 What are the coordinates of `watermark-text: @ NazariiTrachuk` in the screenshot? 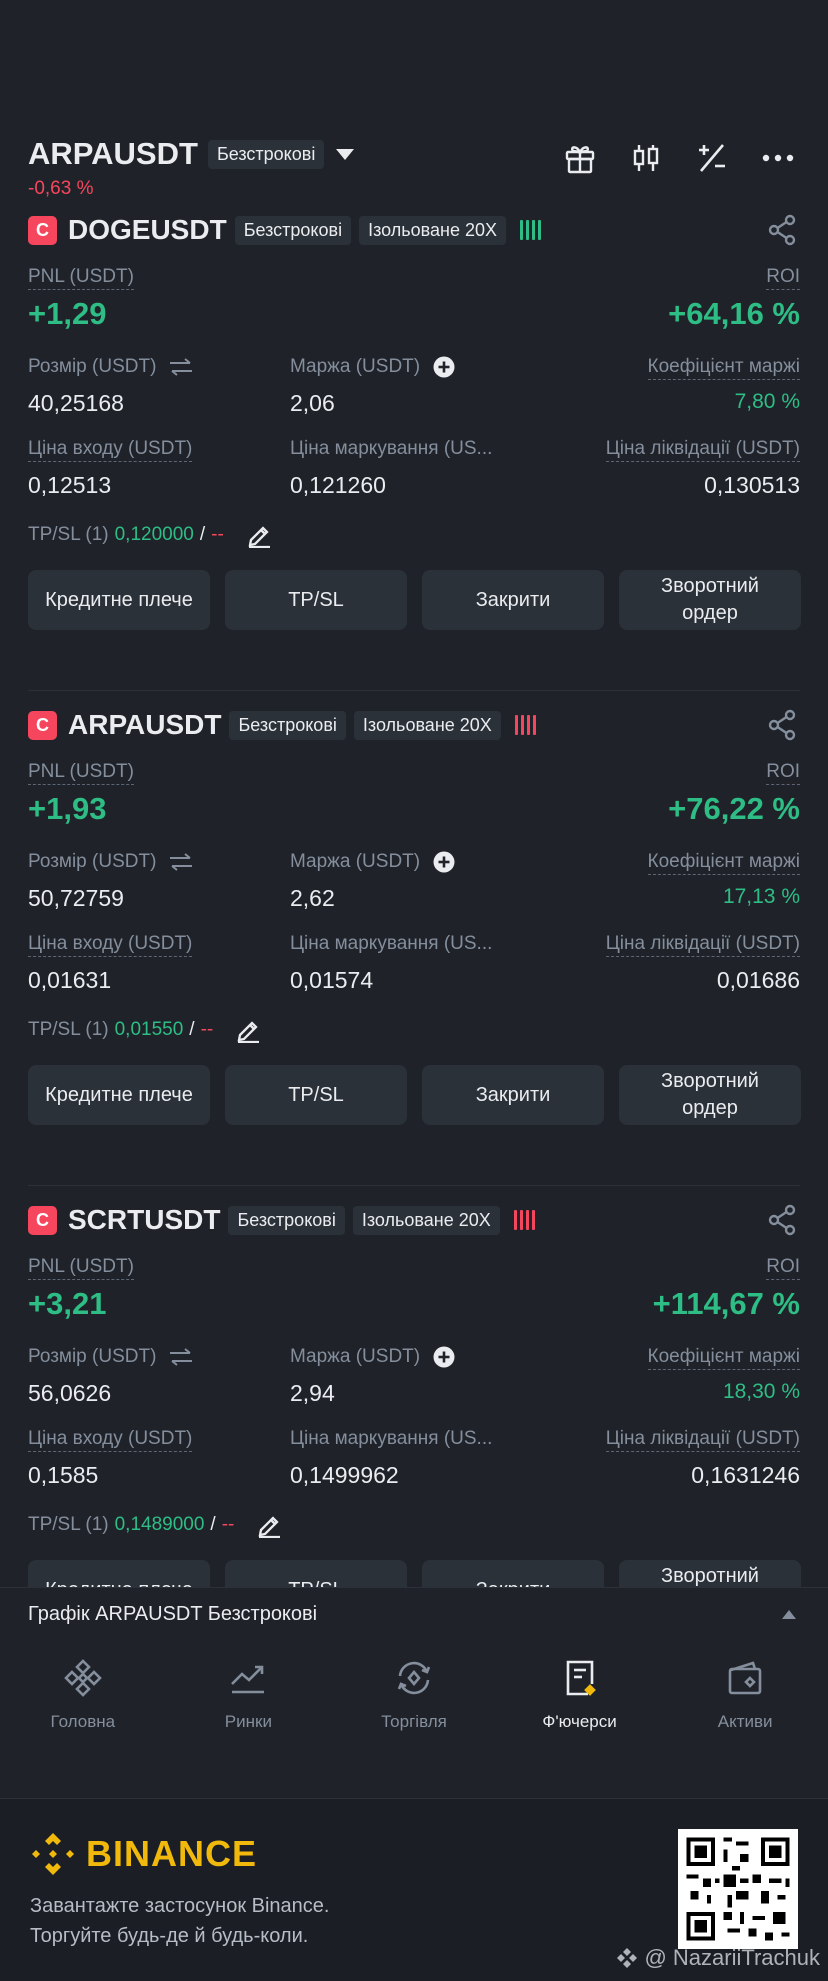 It's located at (732, 1957).